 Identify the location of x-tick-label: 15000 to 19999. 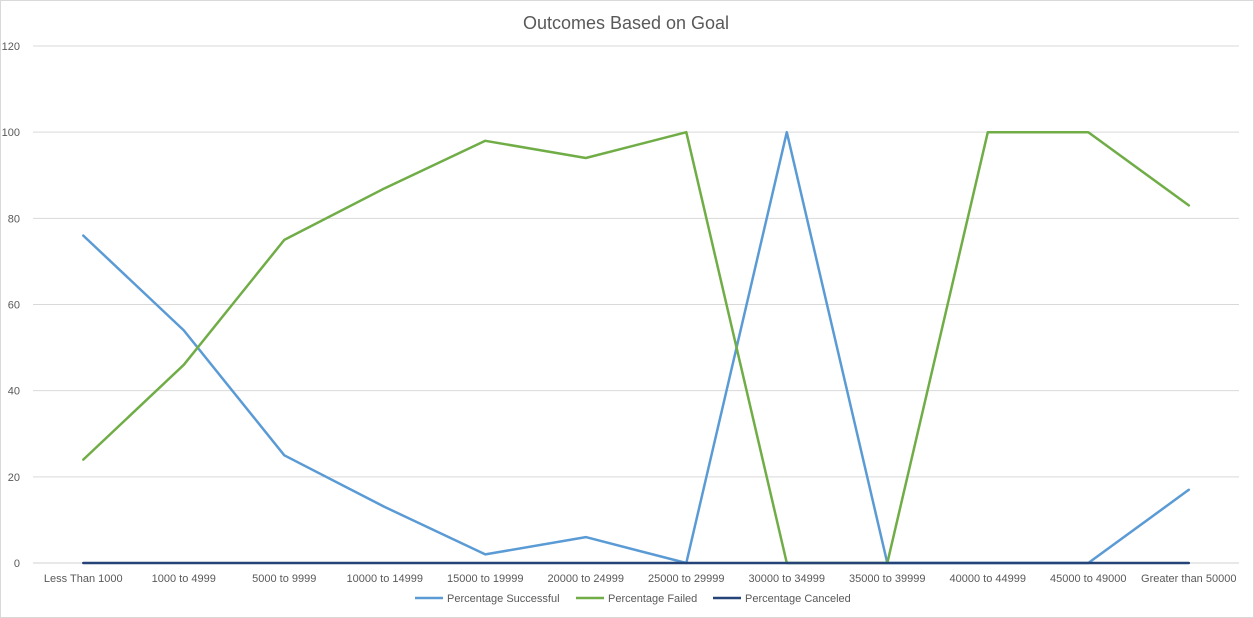
(485, 579).